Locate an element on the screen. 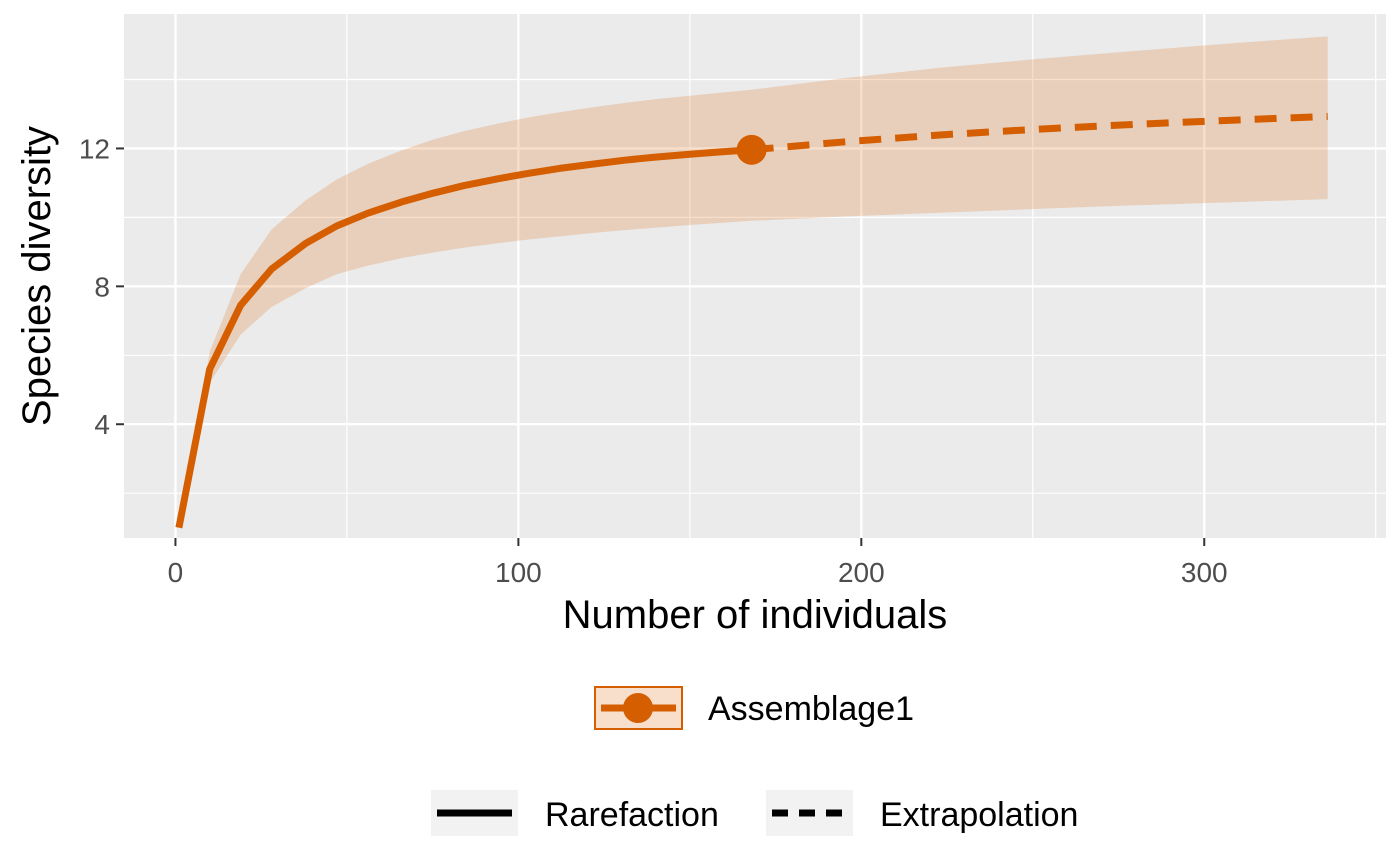 The image size is (1400, 865). legend-linetype: Rarefaction Extrapolation is located at coordinates (754, 813).